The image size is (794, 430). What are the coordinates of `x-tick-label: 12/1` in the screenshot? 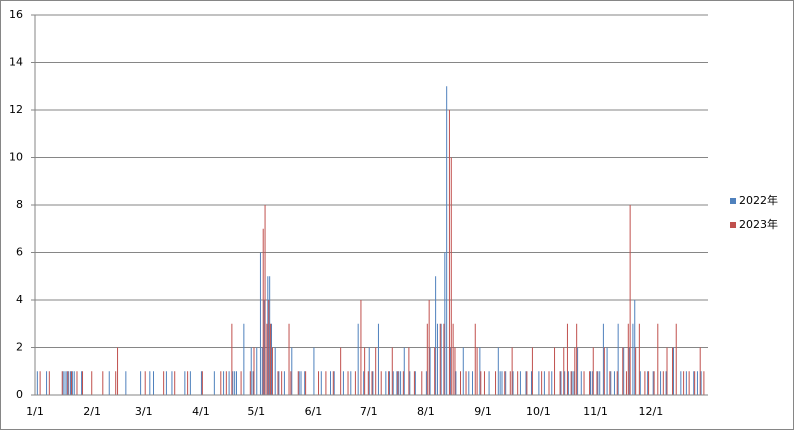 It's located at (650, 411).